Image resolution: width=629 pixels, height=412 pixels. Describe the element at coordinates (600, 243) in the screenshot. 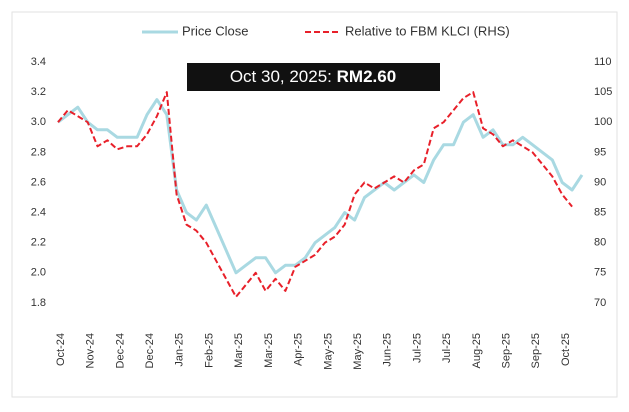

I see `y2-tick-label: 80` at that location.